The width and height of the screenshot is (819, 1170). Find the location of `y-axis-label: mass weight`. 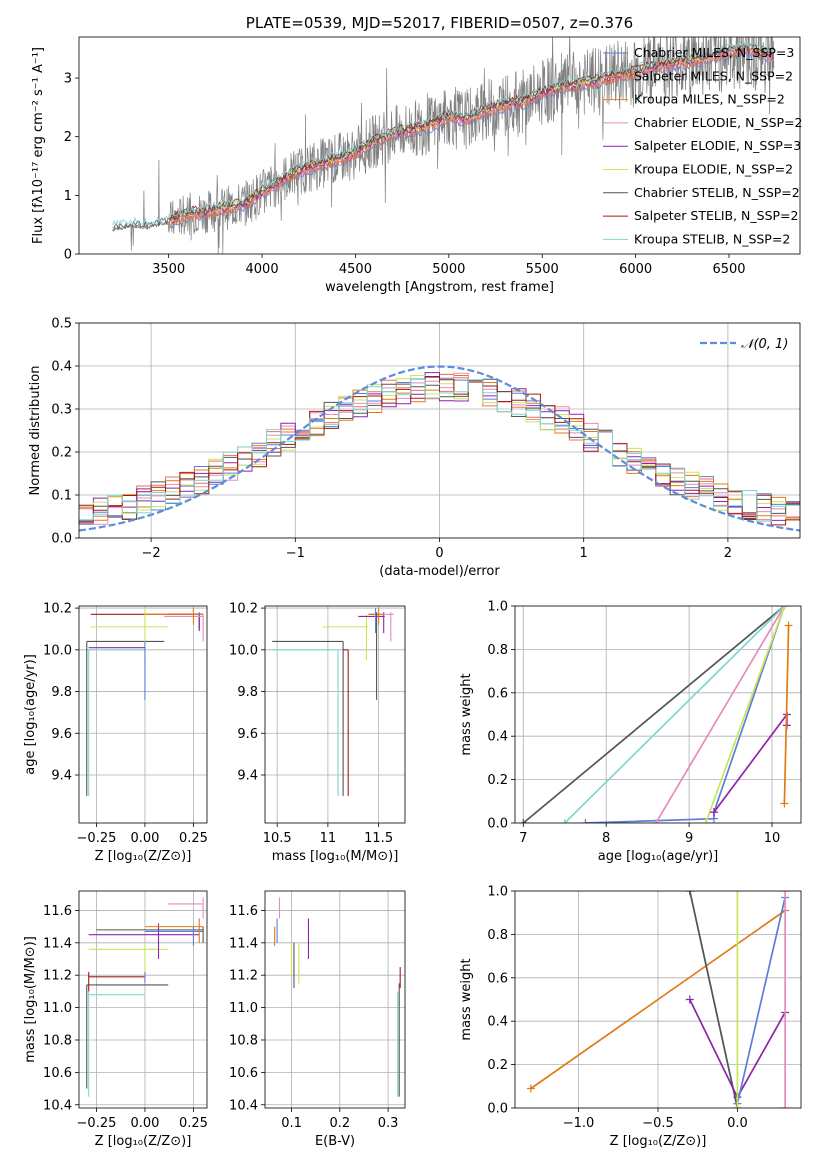

y-axis-label: mass weight is located at coordinates (466, 999).